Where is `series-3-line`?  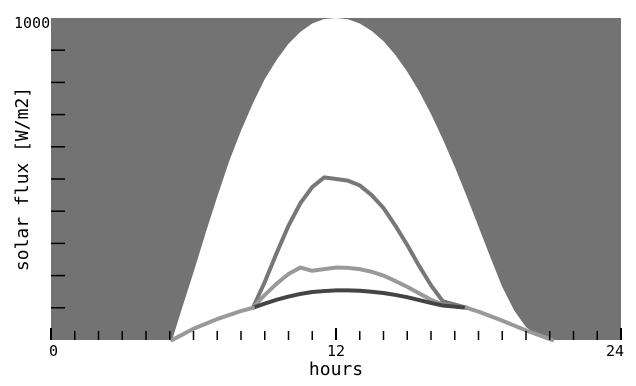
series-3-line is located at coordinates (359, 299).